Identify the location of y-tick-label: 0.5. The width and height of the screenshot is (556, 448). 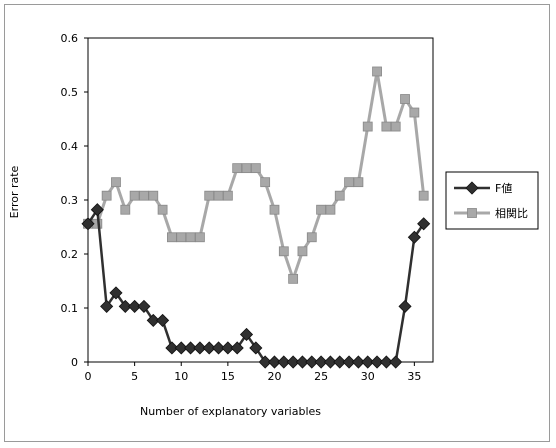
(70, 92).